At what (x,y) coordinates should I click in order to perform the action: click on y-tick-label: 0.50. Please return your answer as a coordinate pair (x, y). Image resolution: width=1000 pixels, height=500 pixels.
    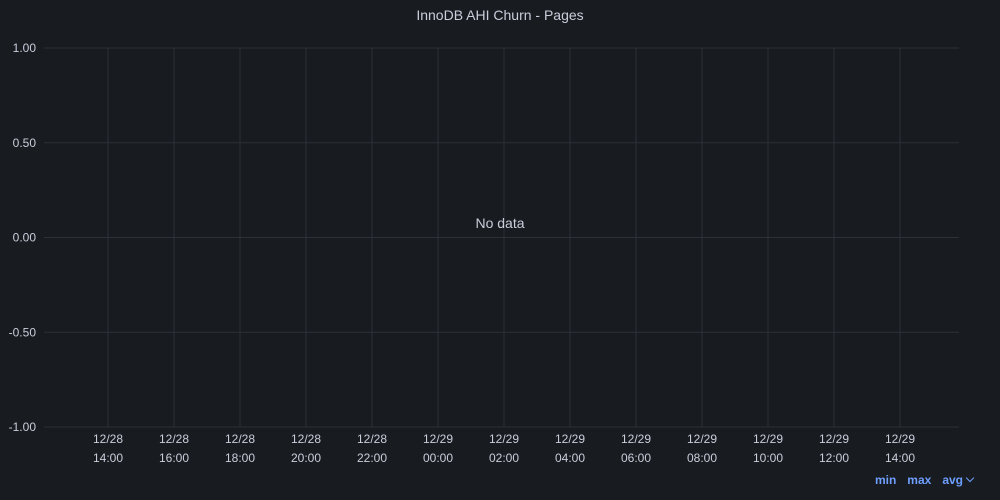
    Looking at the image, I should click on (25, 143).